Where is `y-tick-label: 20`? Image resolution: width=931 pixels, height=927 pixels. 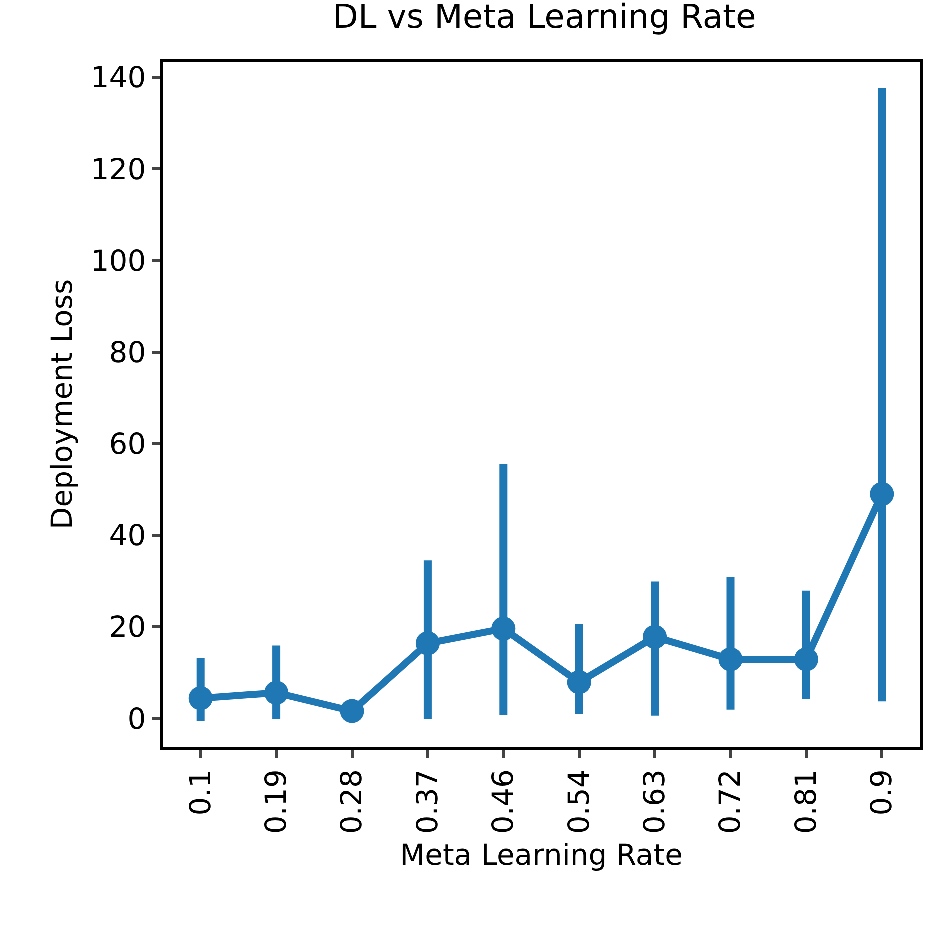
y-tick-label: 20 is located at coordinates (127, 627).